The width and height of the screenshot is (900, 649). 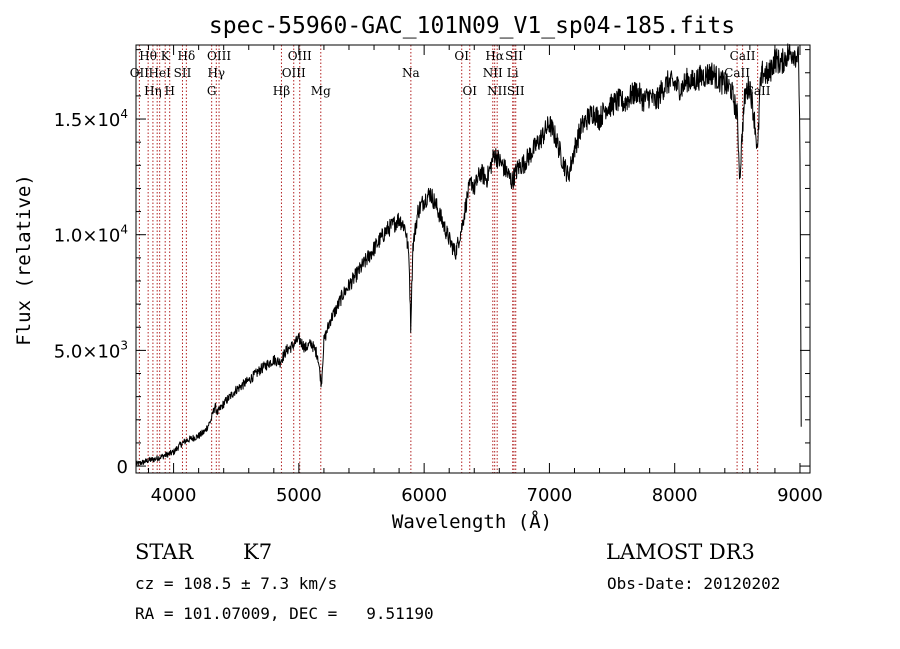 I want to click on marker-label-19: NII, so click(x=493, y=73).